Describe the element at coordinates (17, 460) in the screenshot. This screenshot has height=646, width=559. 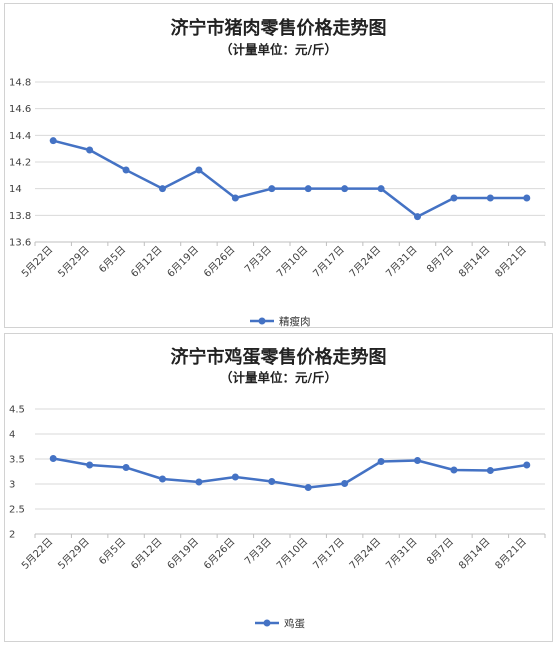
I see `y-tick-label: 3.5` at that location.